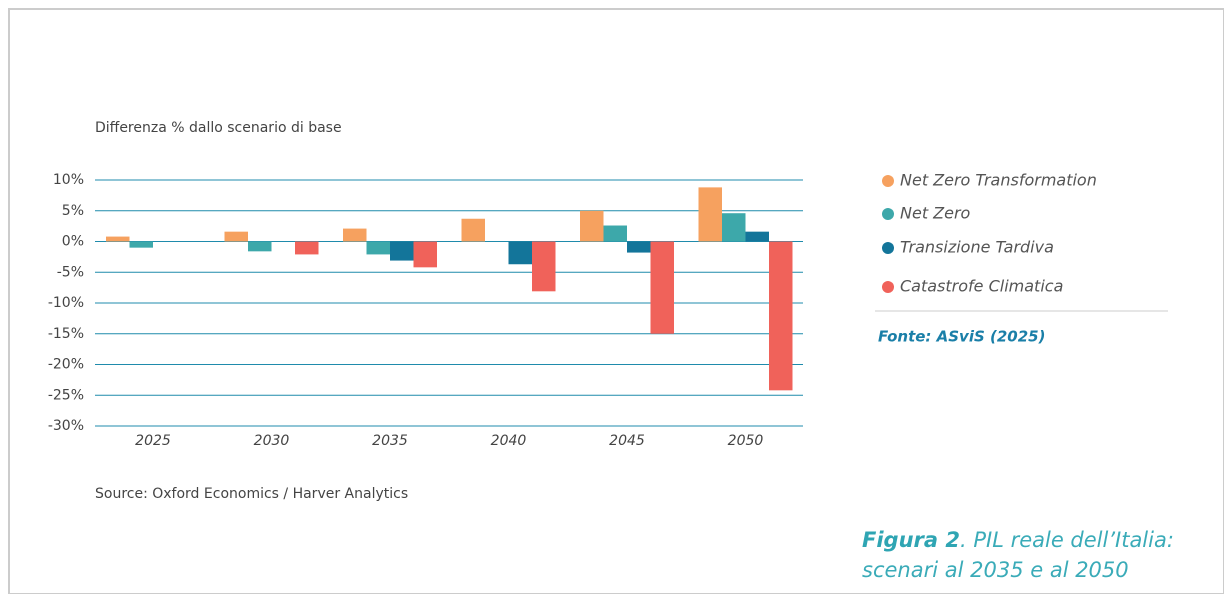 The image size is (1224, 594). What do you see at coordinates (153, 441) in the screenshot?
I see `x-tick-label: 2025` at bounding box center [153, 441].